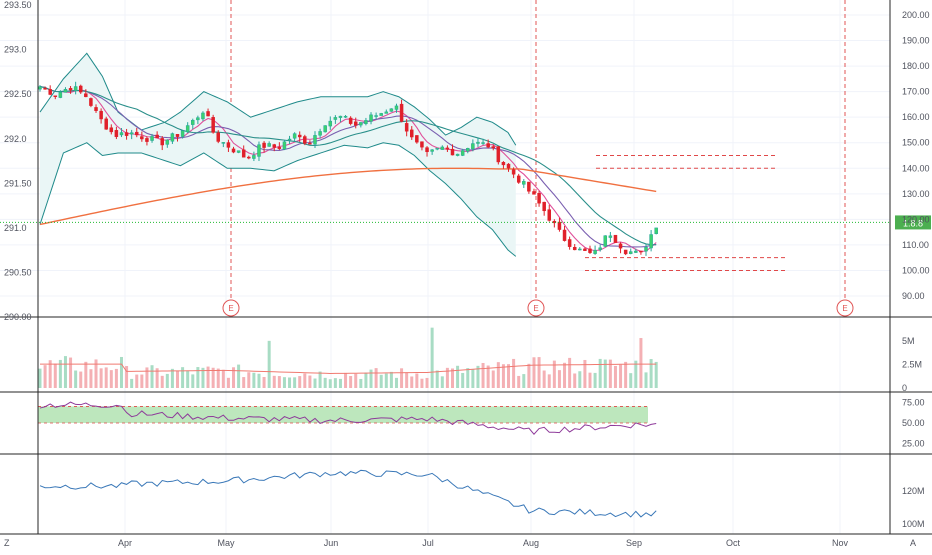  I want to click on rsi-pane, so click(347, 418).